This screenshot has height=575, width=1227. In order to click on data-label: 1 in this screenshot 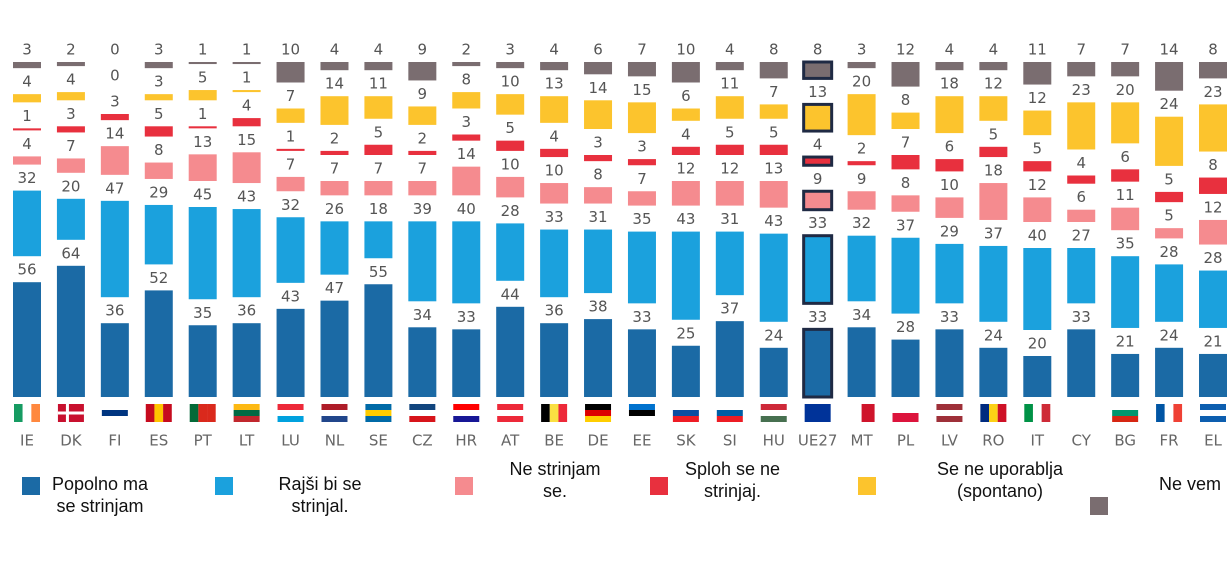, I will do `click(247, 78)`.